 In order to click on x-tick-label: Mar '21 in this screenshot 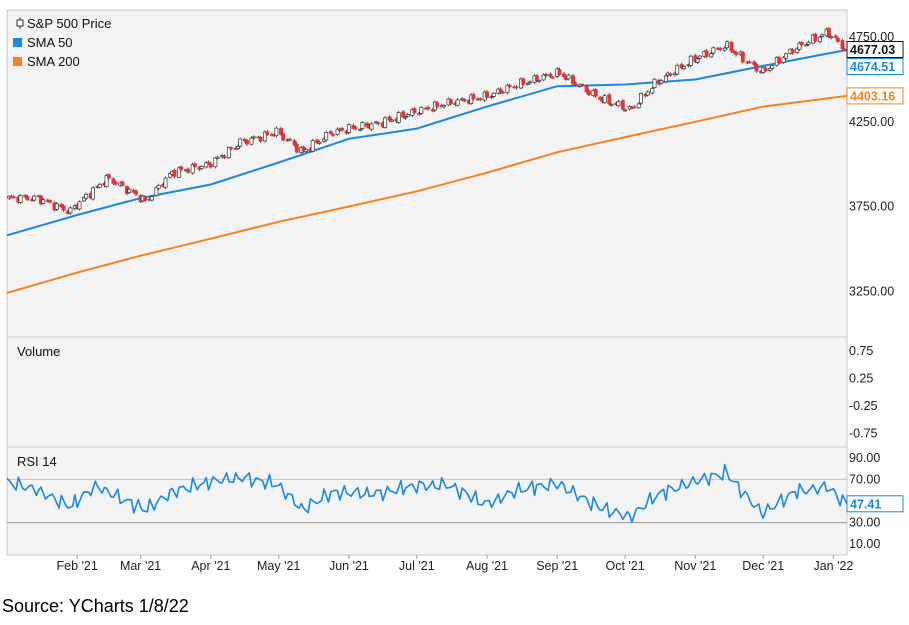, I will do `click(140, 566)`.